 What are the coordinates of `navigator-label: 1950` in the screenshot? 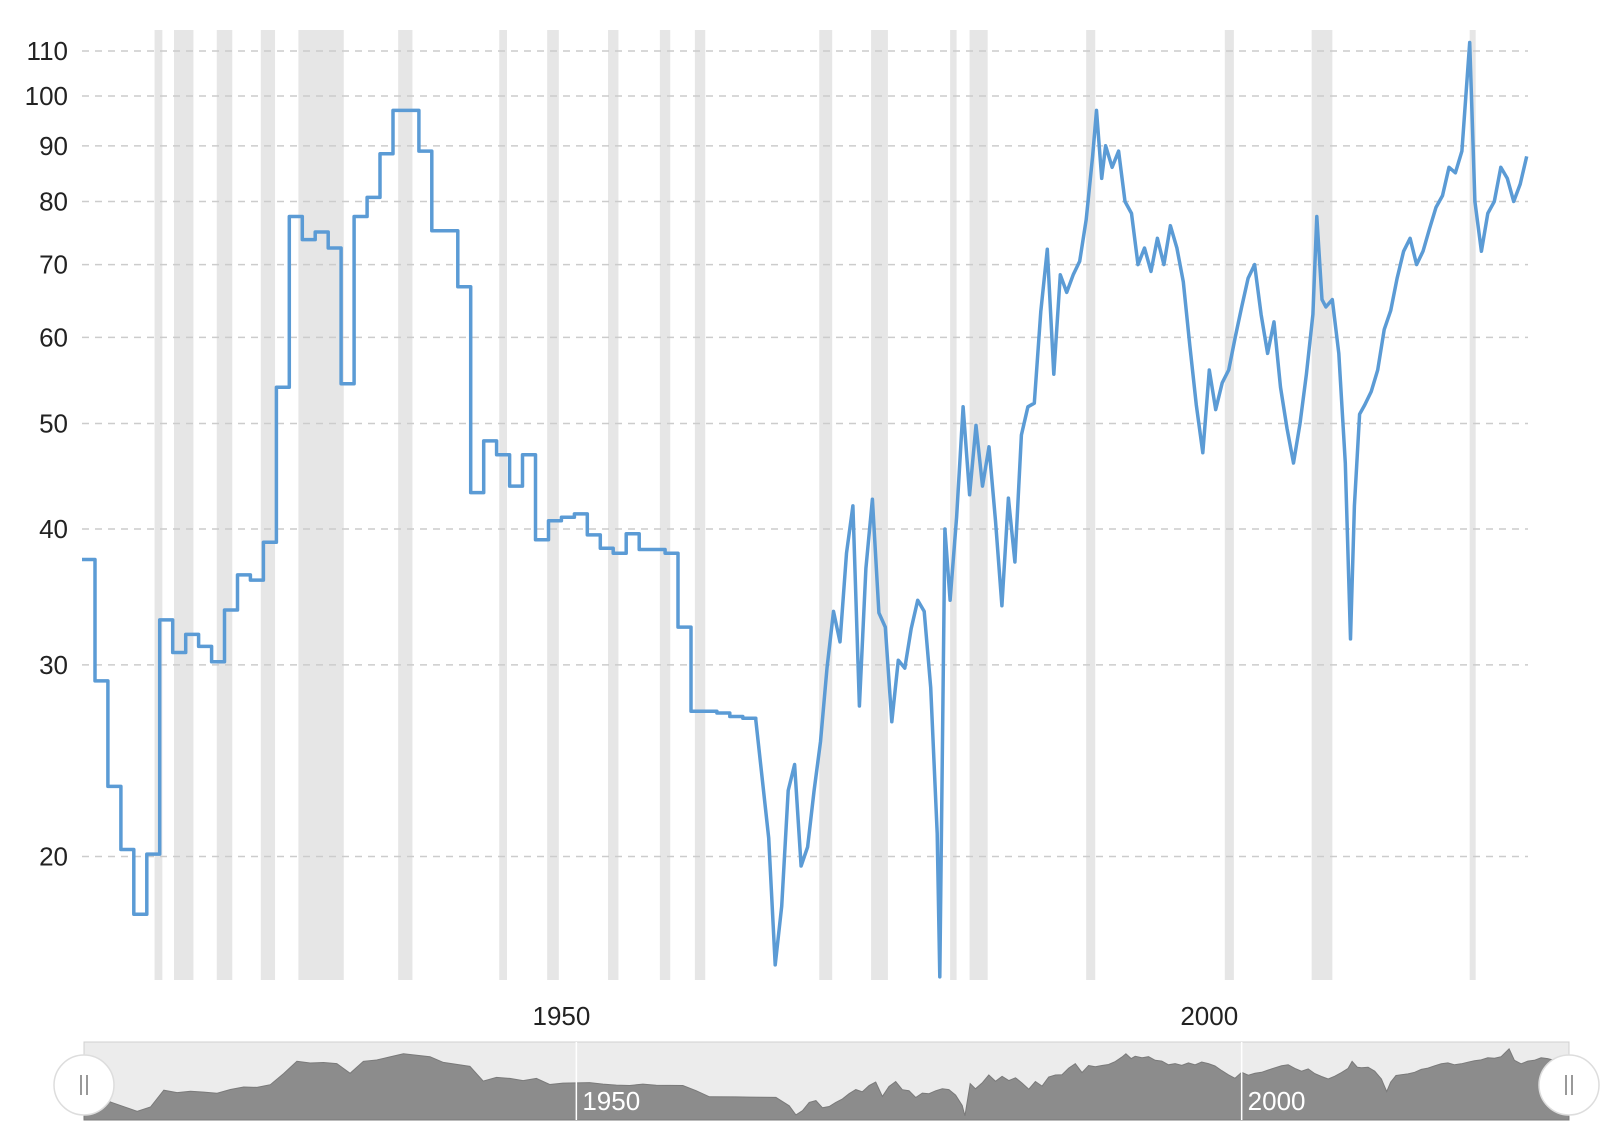 It's located at (611, 1101).